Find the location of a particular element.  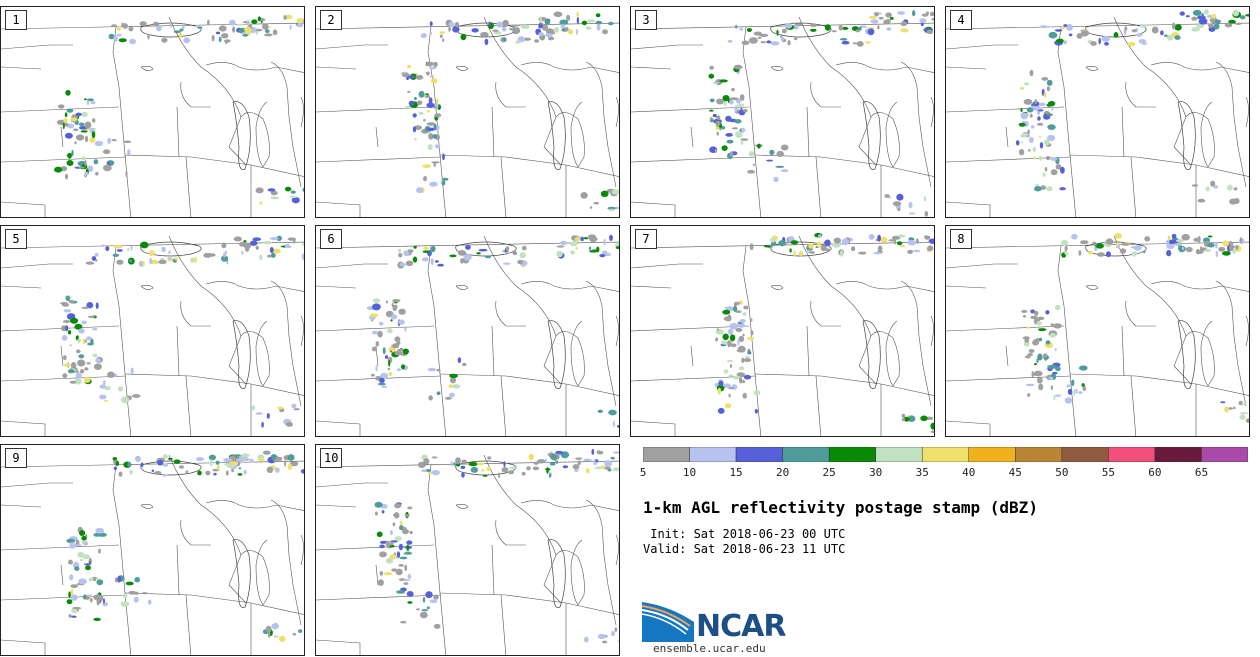

base-map is located at coordinates (467, 335).